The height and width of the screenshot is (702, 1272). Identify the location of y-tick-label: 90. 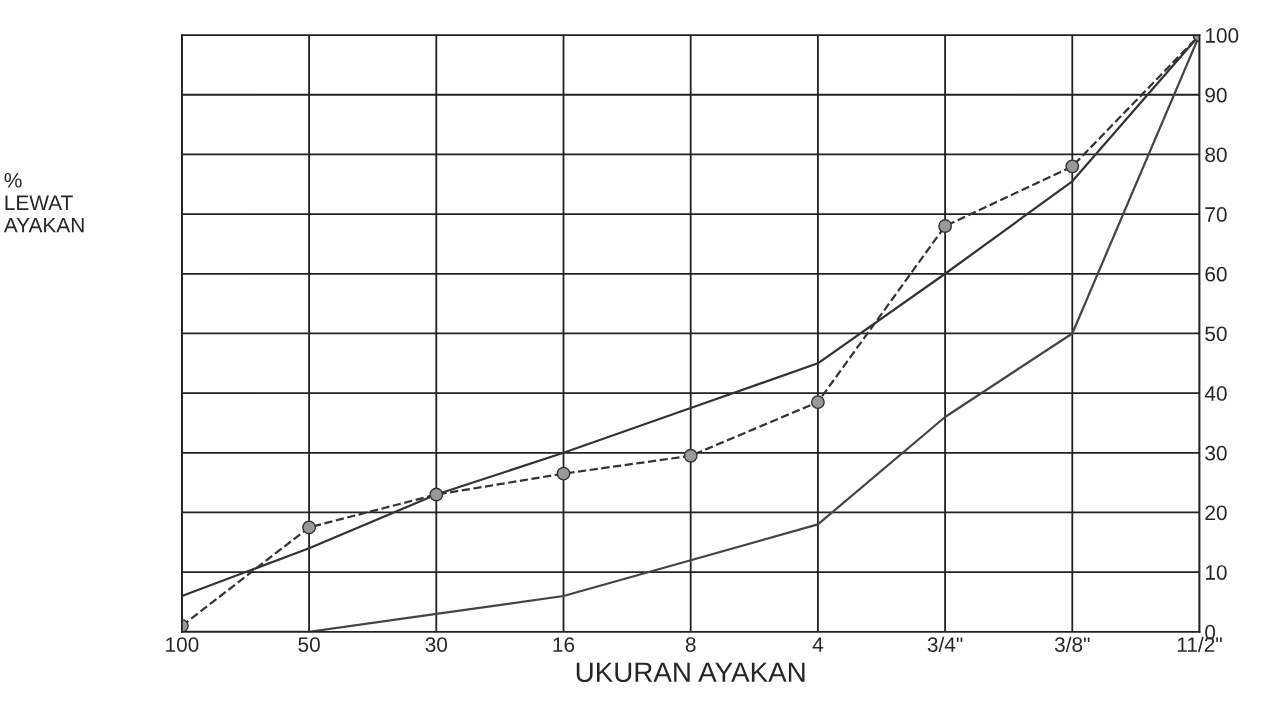
(1216, 95).